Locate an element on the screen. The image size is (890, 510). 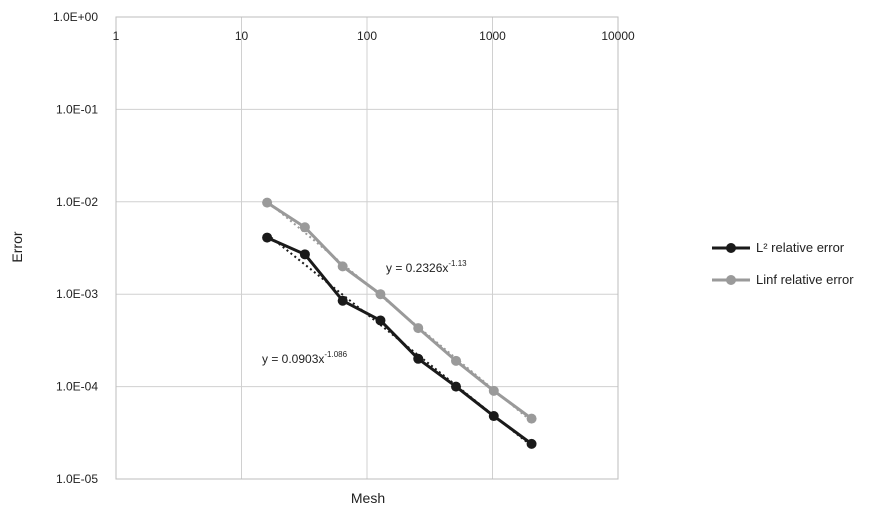
y-tick-label: 1.0E+00 is located at coordinates (75, 17).